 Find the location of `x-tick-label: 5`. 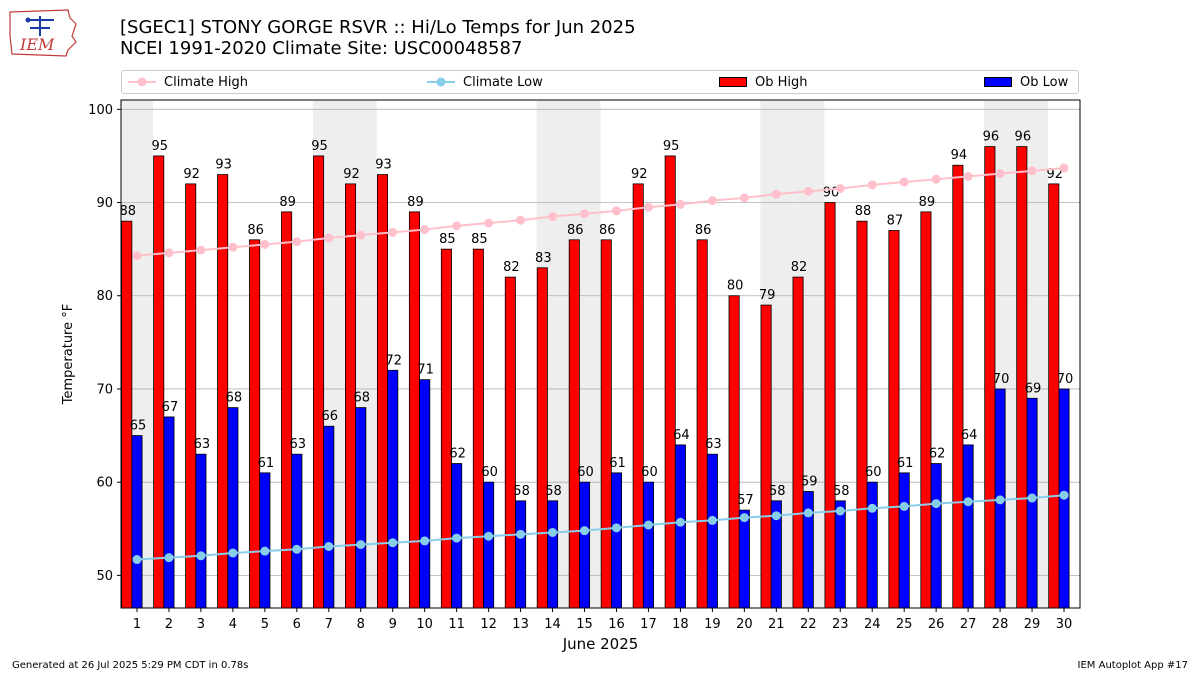

x-tick-label: 5 is located at coordinates (265, 624).